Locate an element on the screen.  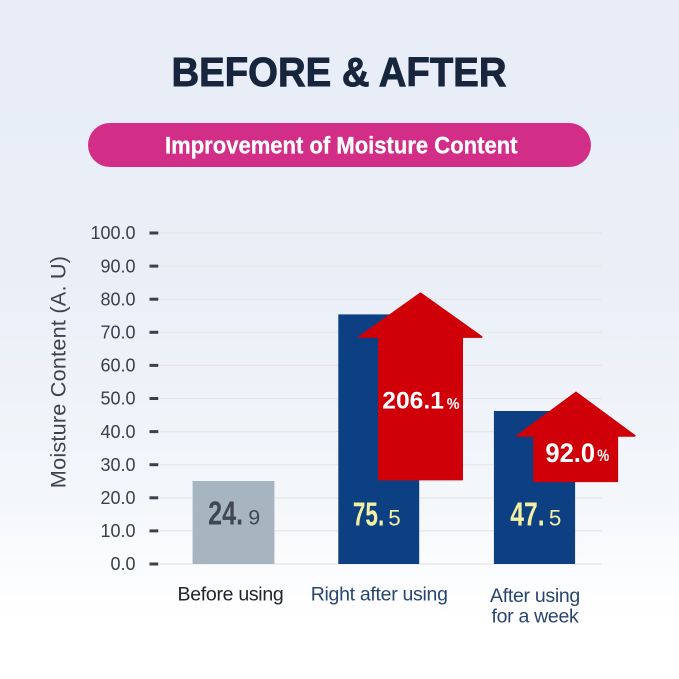
svg-text: 60.0 is located at coordinates (117, 366).